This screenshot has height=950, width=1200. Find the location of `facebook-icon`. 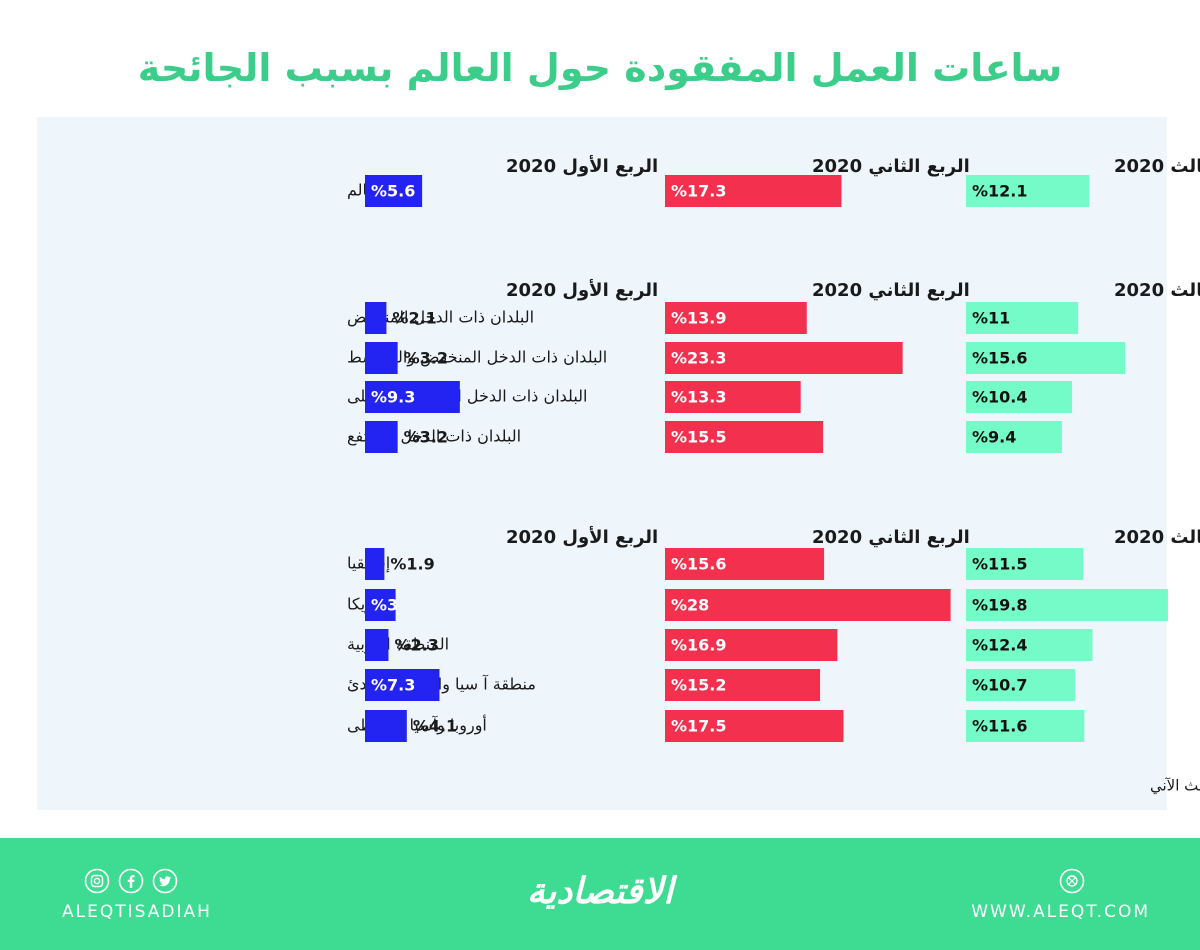

facebook-icon is located at coordinates (131, 881).